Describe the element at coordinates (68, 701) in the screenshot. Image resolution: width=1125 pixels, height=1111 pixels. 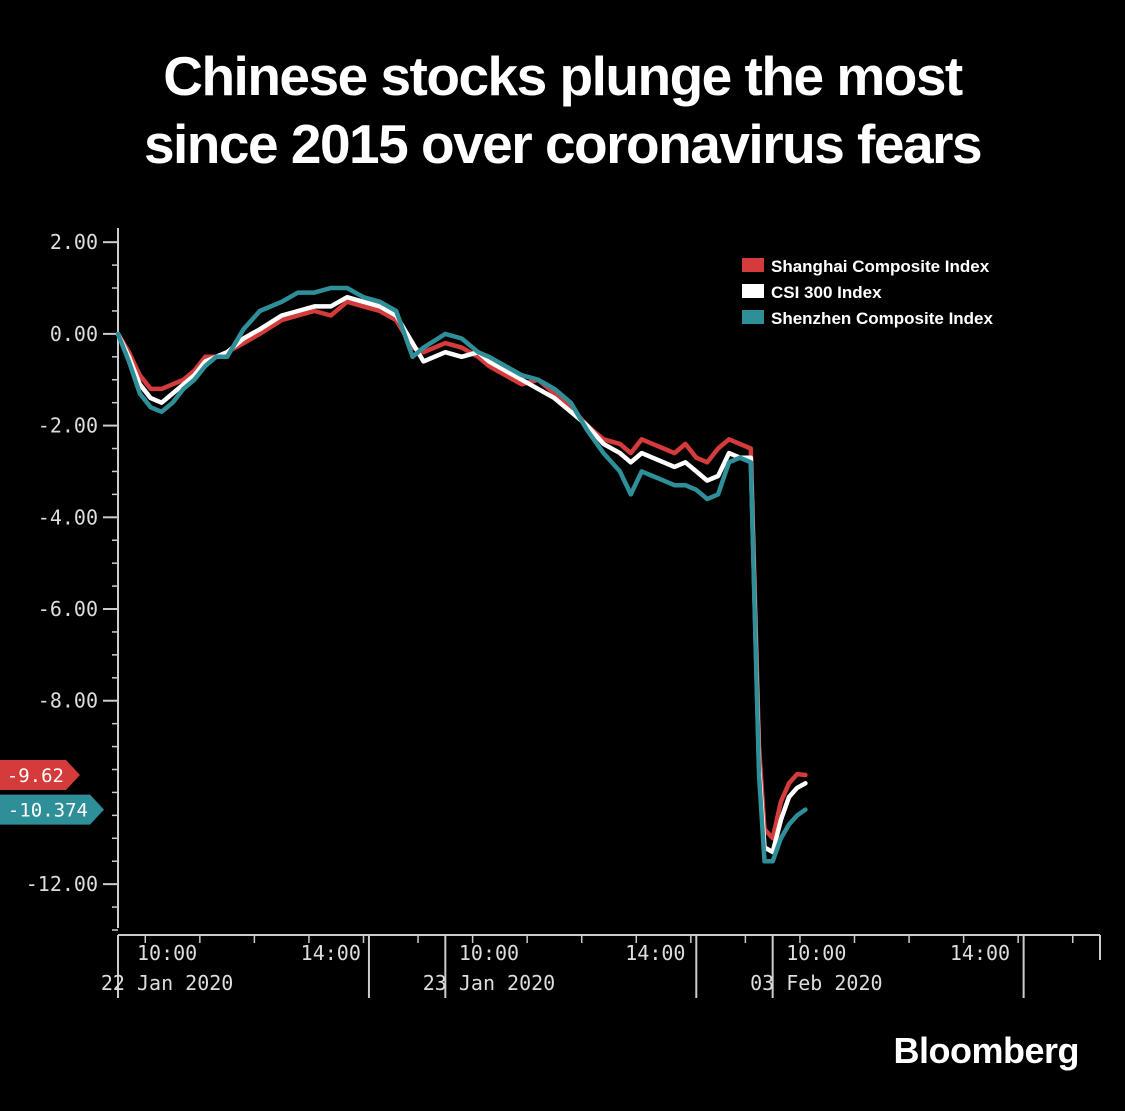
I see `y-tick-label: -8.00` at that location.